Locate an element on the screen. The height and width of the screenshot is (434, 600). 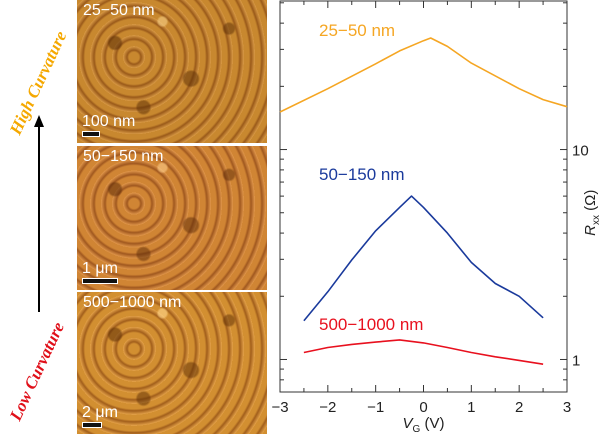
x-tick-label: −1 is located at coordinates (375, 407).